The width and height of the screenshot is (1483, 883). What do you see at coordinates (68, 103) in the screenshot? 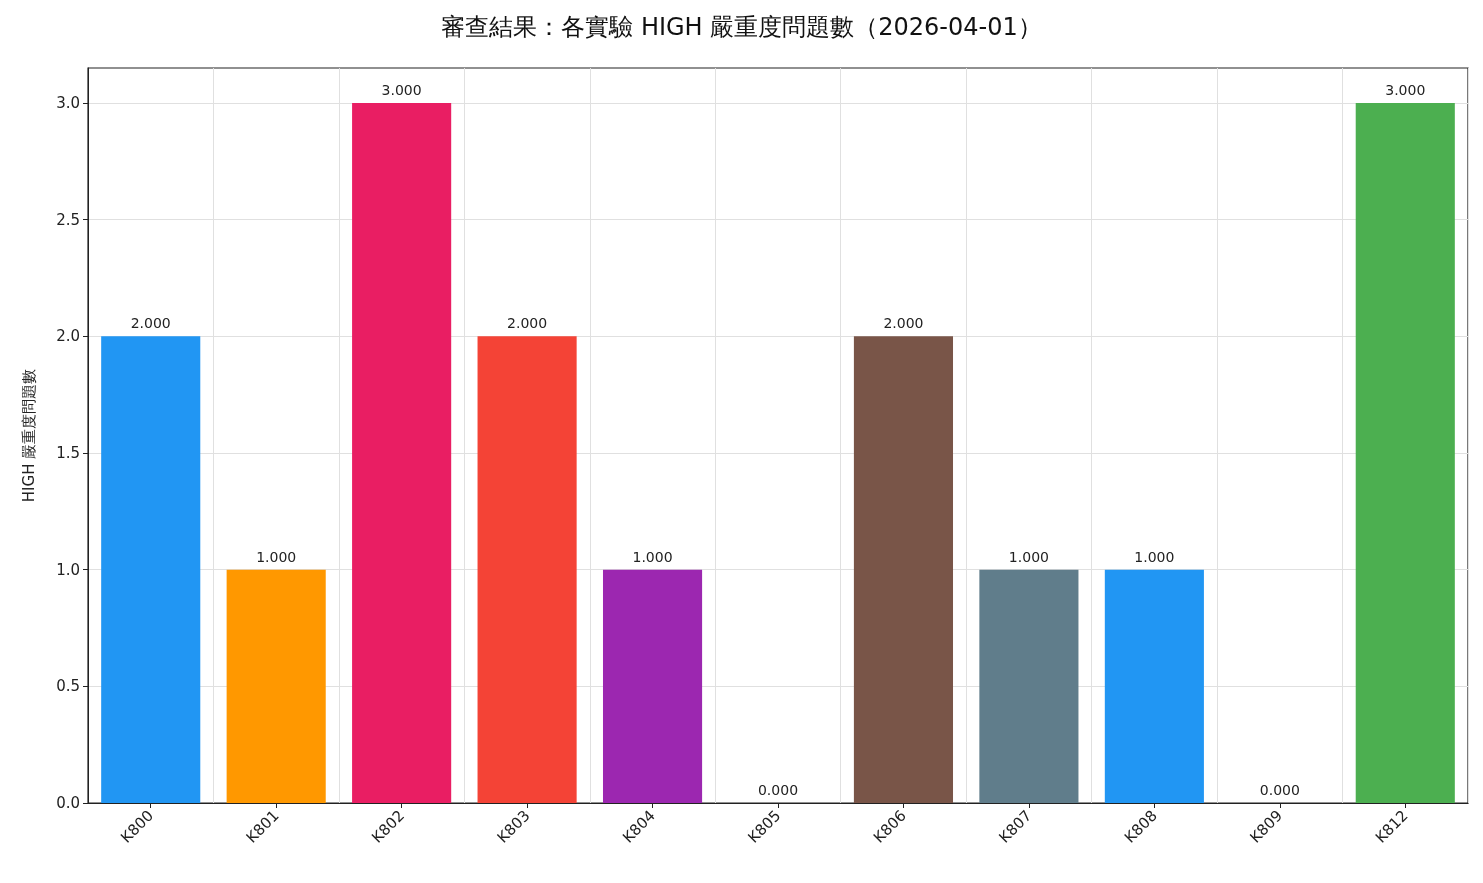
I see `y-tick-label: 3.0` at bounding box center [68, 103].